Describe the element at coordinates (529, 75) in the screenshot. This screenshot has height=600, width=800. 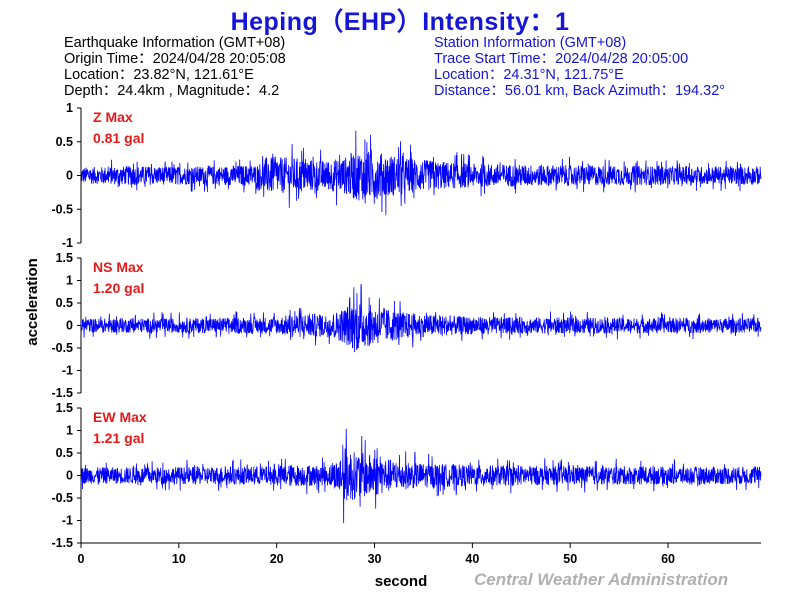
I see `station-location: Location：24.31°N, 121.75°E` at that location.